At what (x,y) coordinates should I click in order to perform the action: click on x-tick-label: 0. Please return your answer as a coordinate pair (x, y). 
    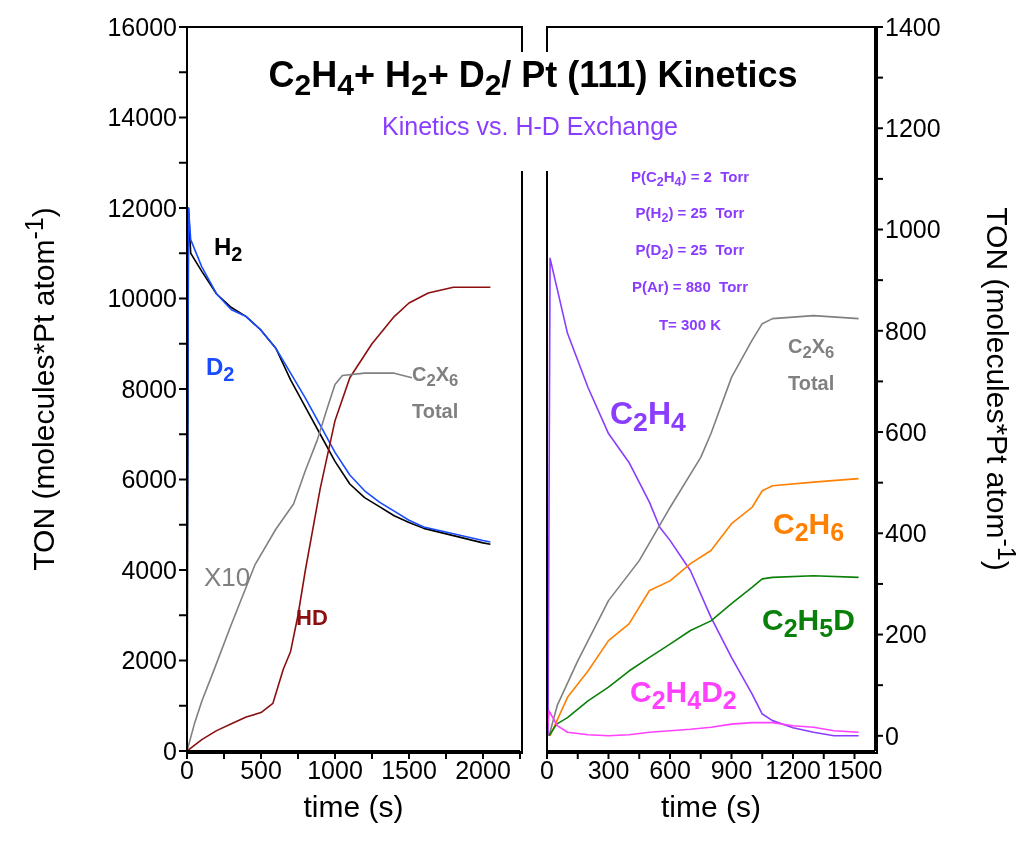
    Looking at the image, I should click on (547, 769).